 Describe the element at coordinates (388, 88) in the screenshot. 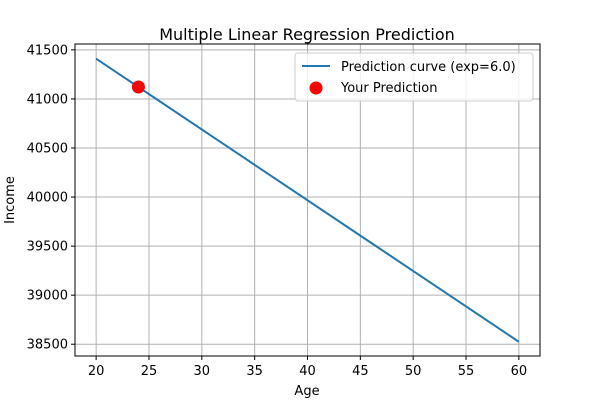

I see `legend-label-your-prediction: Your Prediction` at that location.